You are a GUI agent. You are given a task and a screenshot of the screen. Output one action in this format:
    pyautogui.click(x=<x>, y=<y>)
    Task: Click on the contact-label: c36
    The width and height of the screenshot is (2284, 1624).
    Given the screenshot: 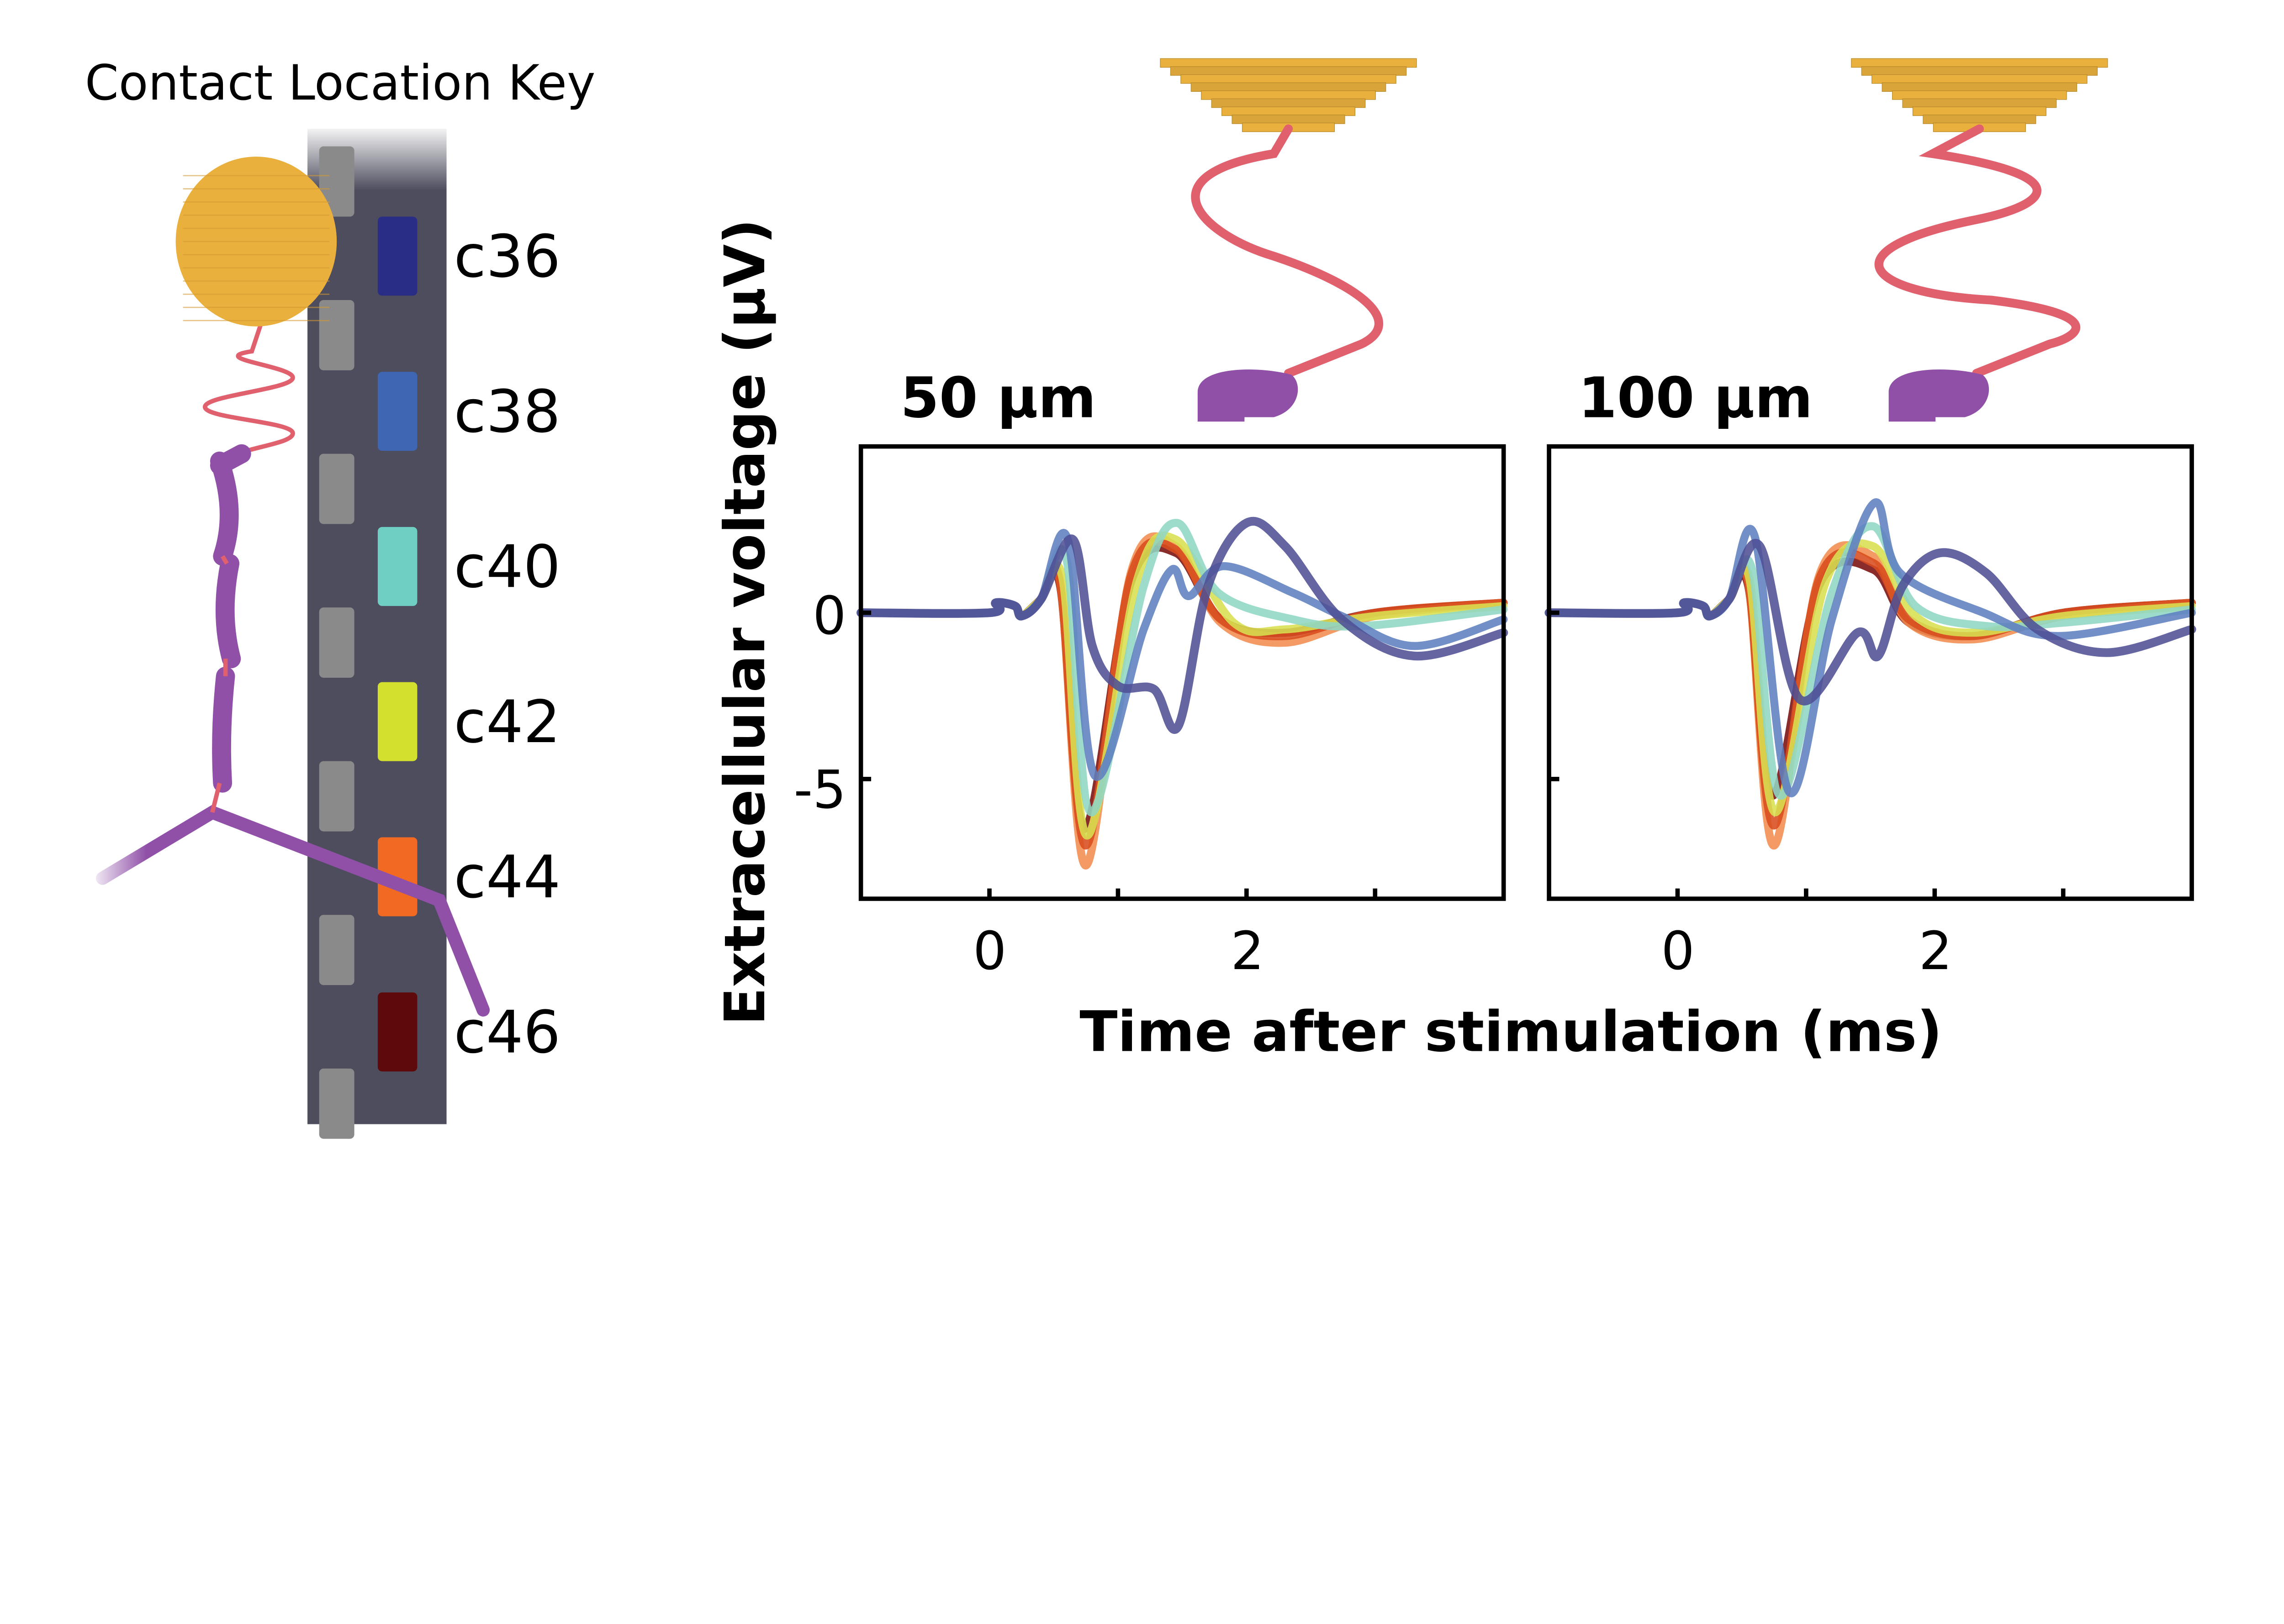 What is the action you would take?
    pyautogui.click(x=507, y=257)
    